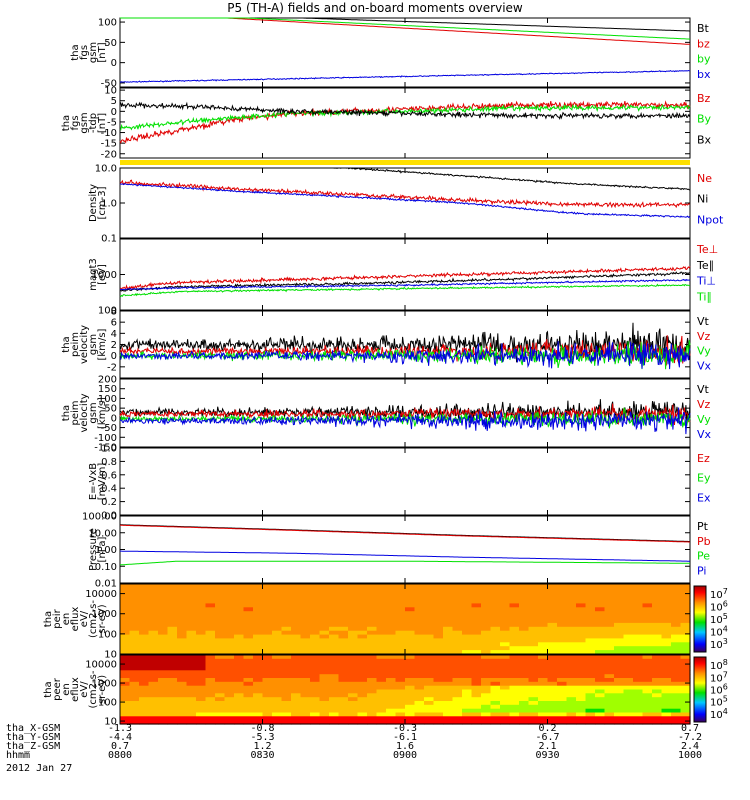 The image size is (750, 800). What do you see at coordinates (93, 412) in the screenshot?
I see `y-axis-label: gsm` at bounding box center [93, 412].